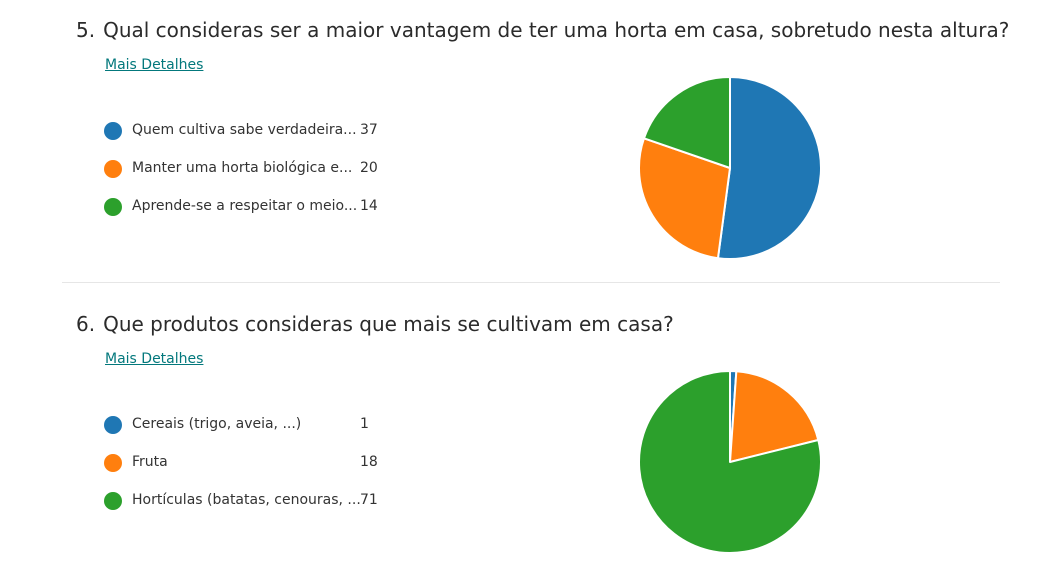 Image resolution: width=1057 pixels, height=584 pixels. Describe the element at coordinates (254, 216) in the screenshot. I see `legend-item: Aprende-se a respeitar o meio... 14` at that location.